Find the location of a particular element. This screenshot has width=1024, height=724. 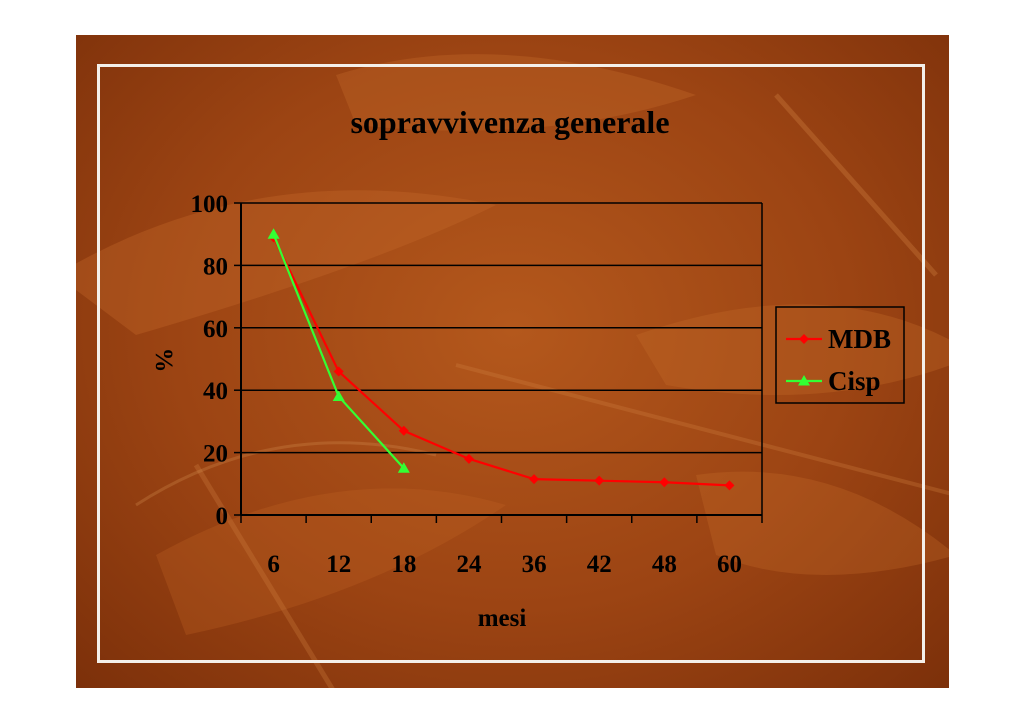

x-tick-label: 18 is located at coordinates (403, 564).